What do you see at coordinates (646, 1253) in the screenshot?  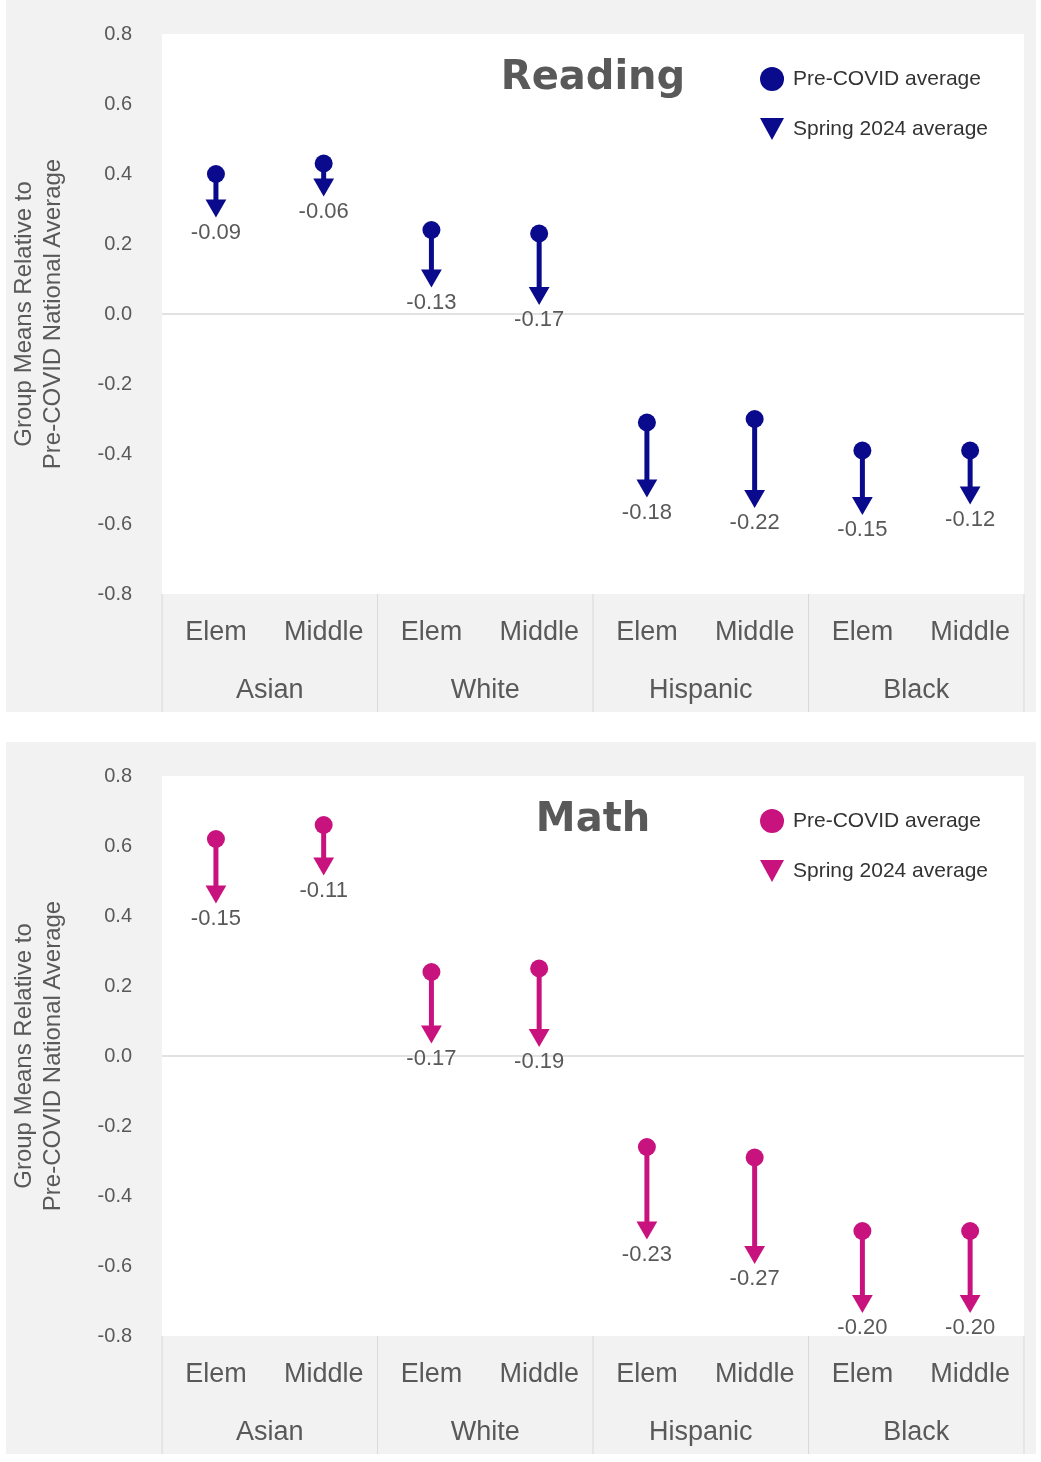 I see `annotation: -0.23` at bounding box center [646, 1253].